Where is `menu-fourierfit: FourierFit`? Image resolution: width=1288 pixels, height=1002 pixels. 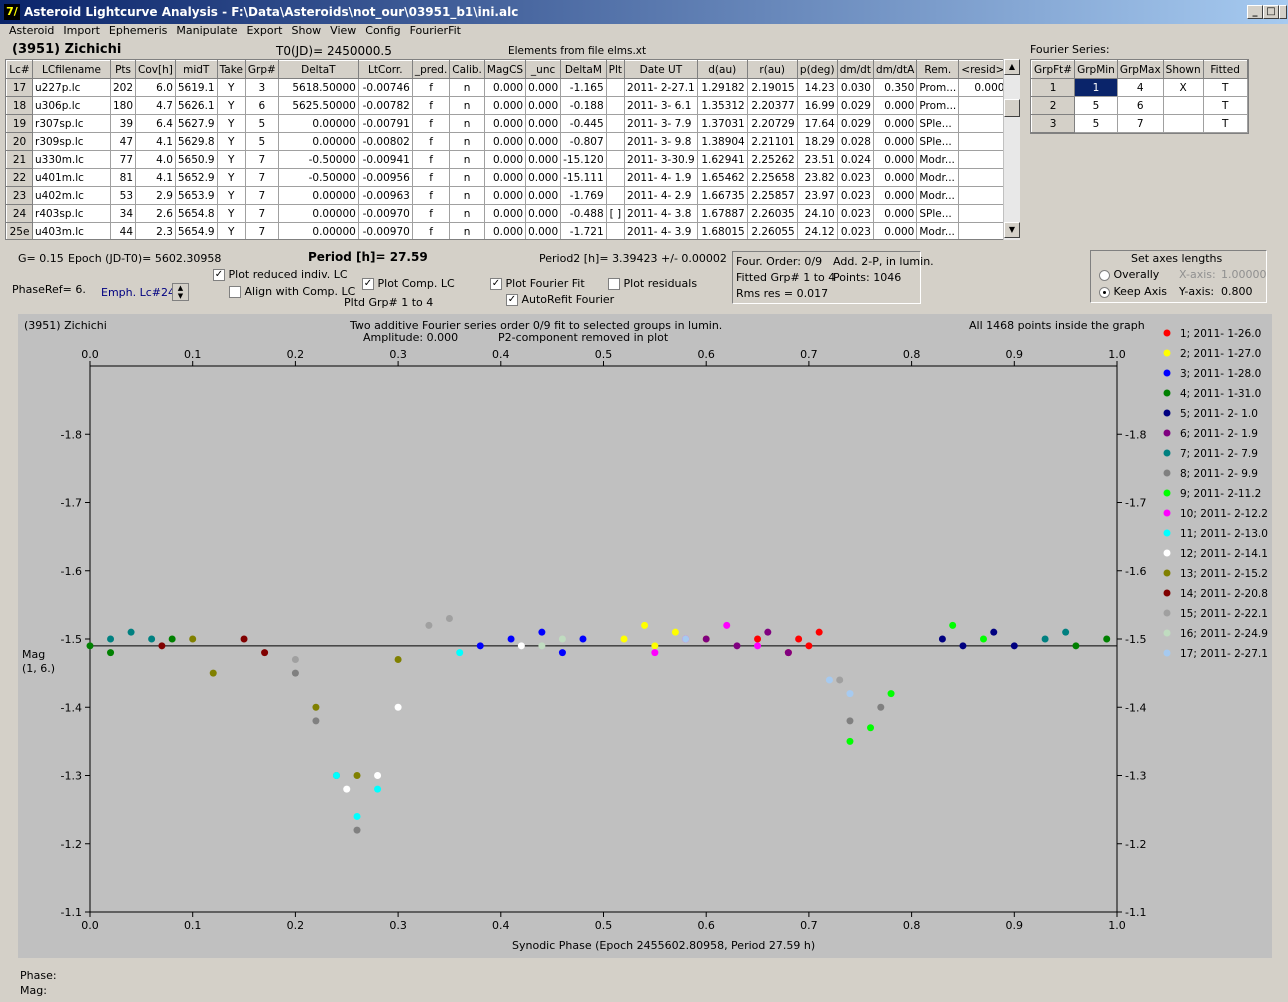
menu-fourierfit: FourierFit is located at coordinates (435, 30).